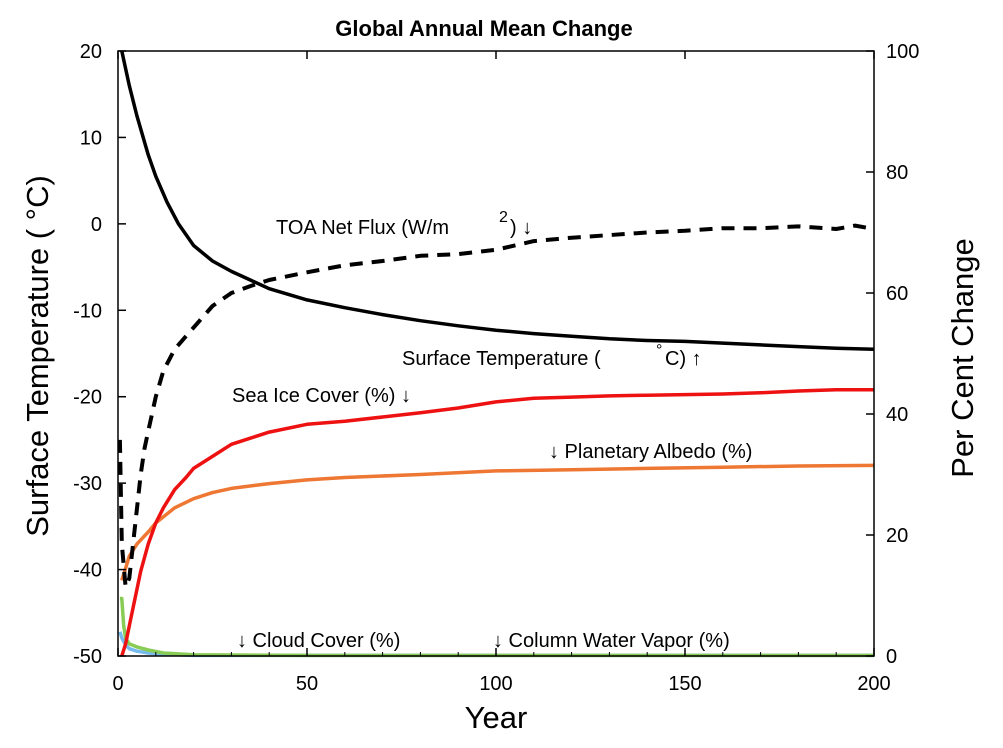 This screenshot has width=1003, height=748. I want to click on annotation-temperature-degree: °, so click(659, 350).